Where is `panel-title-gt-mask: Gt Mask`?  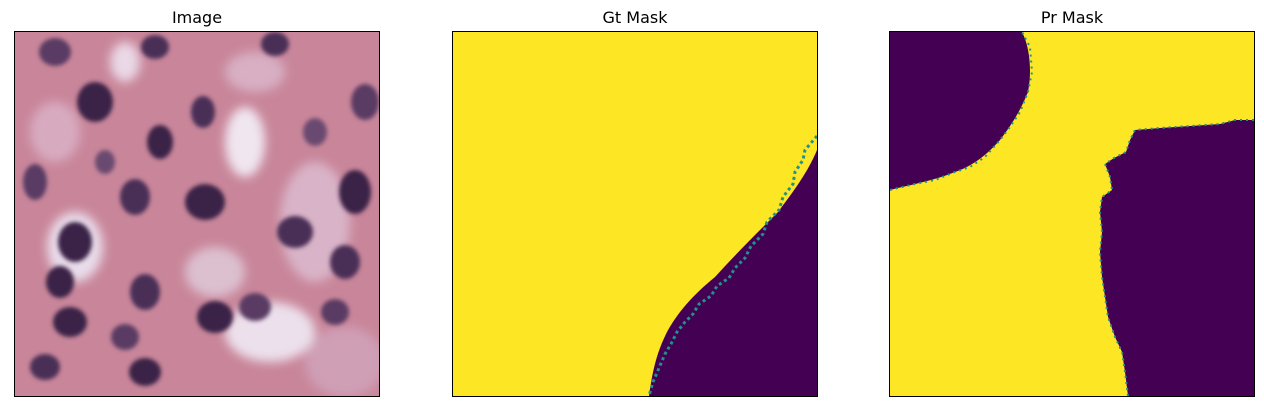 panel-title-gt-mask: Gt Mask is located at coordinates (635, 17).